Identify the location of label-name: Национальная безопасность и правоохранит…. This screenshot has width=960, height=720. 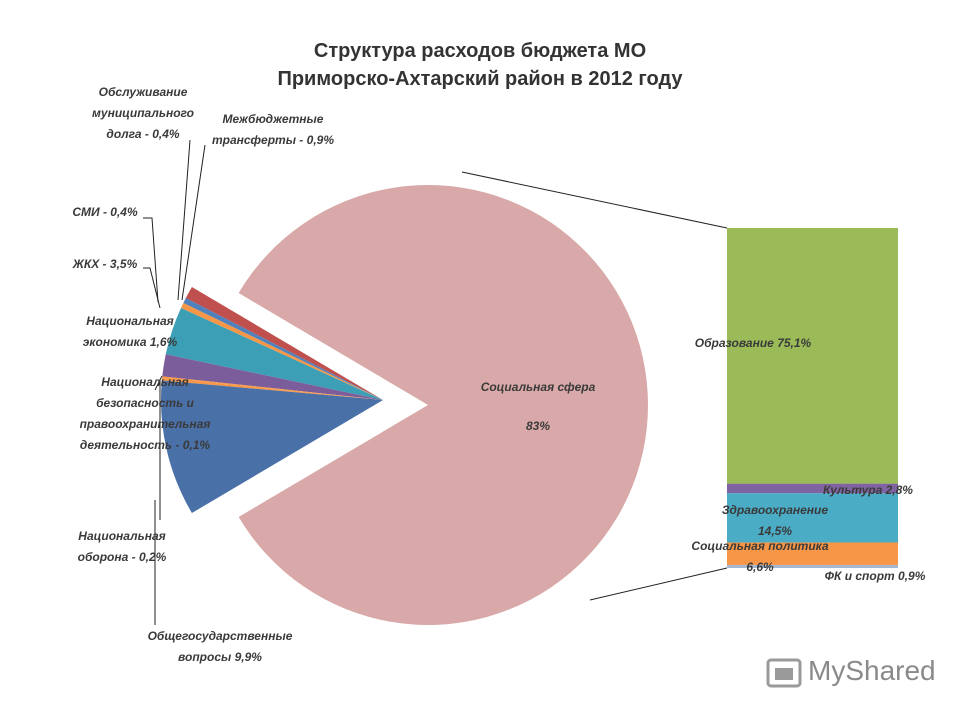
(145, 413).